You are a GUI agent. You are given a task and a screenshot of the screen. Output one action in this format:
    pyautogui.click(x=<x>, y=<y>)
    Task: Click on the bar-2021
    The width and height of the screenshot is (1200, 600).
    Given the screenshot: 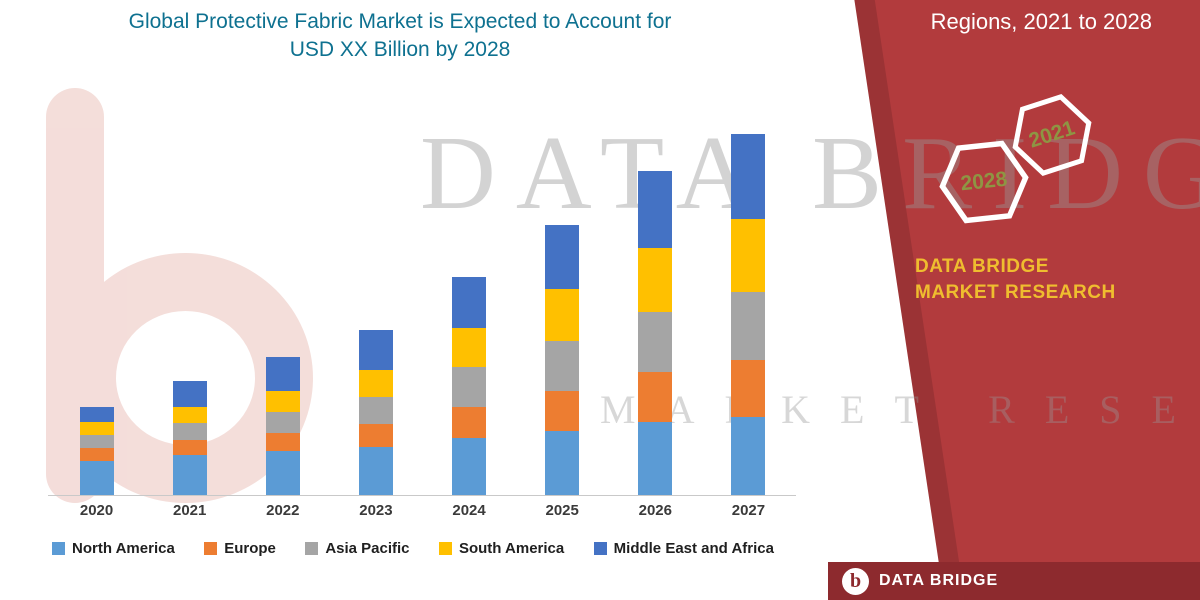 What is the action you would take?
    pyautogui.click(x=189, y=437)
    